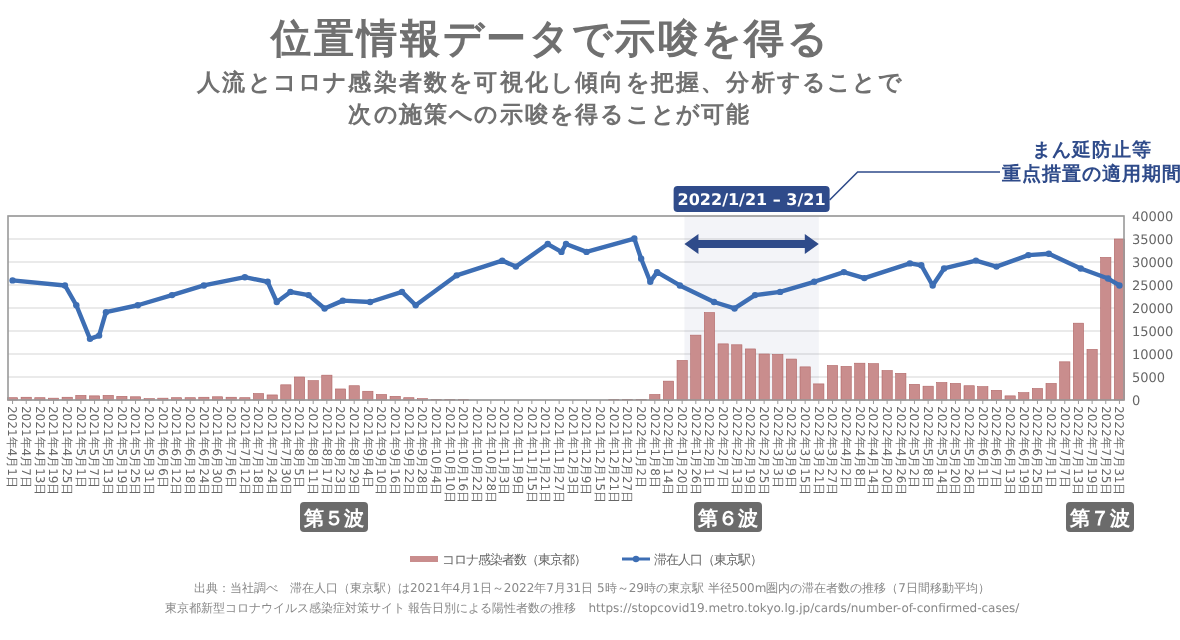  What do you see at coordinates (549, 38) in the screenshot?
I see `chart-title: 位置情報データで示唆を得る` at bounding box center [549, 38].